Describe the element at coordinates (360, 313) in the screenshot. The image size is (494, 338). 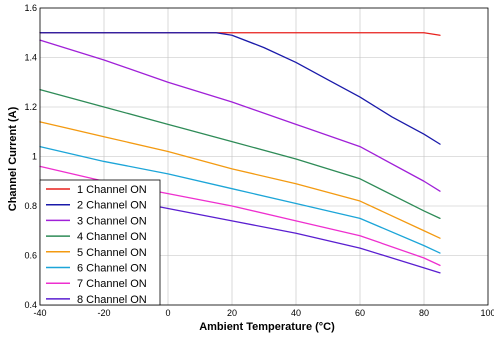
I see `x-tick-label: 60` at that location.